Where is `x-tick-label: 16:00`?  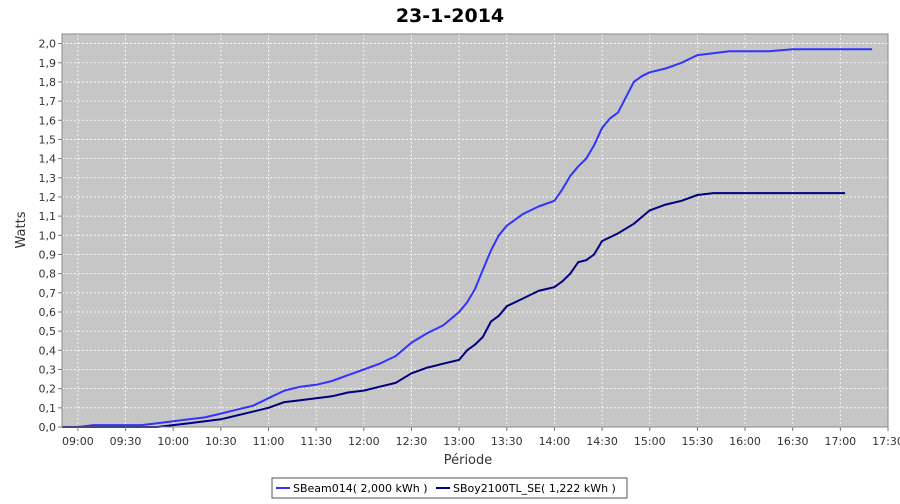
x-tick-label: 16:00 is located at coordinates (745, 441).